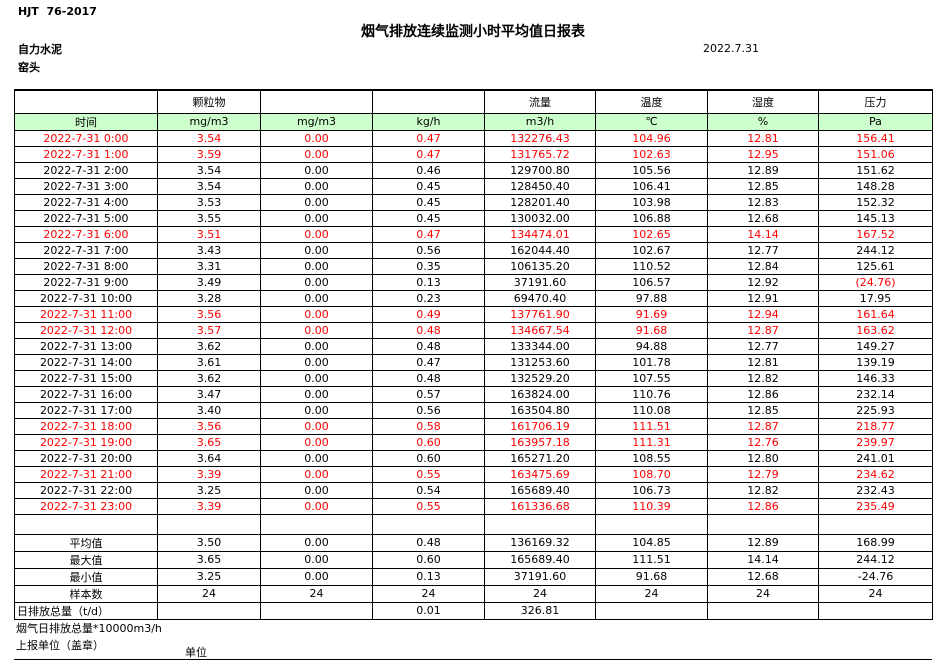 This screenshot has width=946, height=665. I want to click on value-cell: 0.56, so click(428, 250).